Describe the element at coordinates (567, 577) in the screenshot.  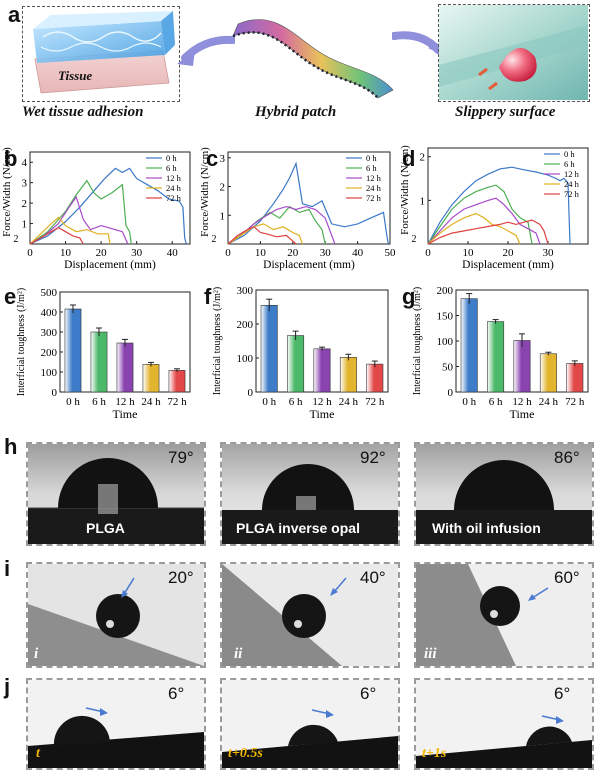
I see `angle-i3: 60°` at that location.